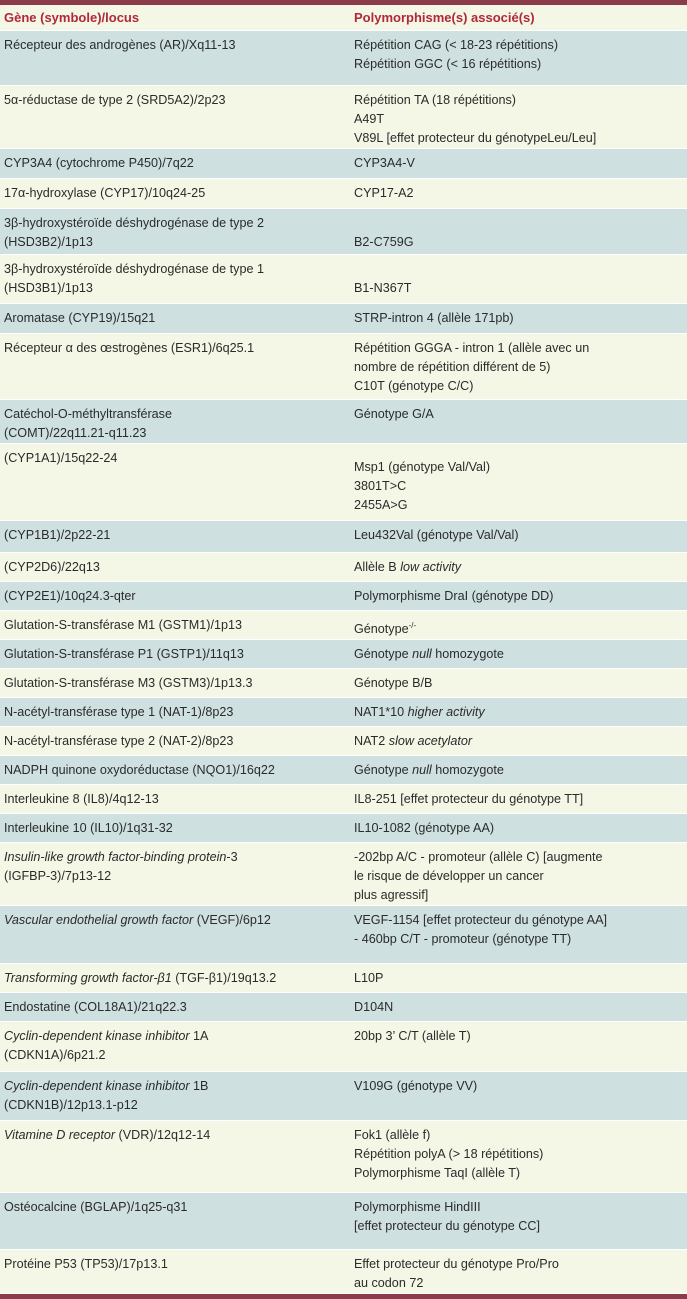  Describe the element at coordinates (518, 318) in the screenshot. I see `polymorphism-cell: STRP-intron 4 (allèle 171pb)` at that location.